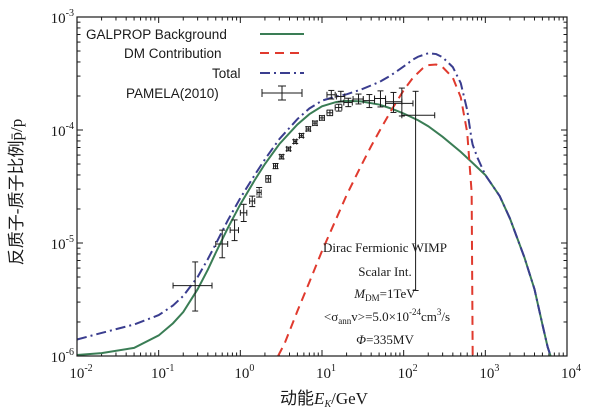 The image size is (589, 413). I want to click on legend-entry-pamela: PAMELA(2010), so click(214, 93).